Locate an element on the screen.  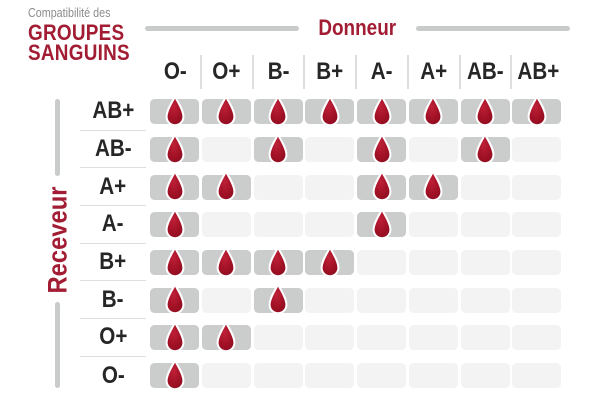
donor-type-label: B- is located at coordinates (278, 71).